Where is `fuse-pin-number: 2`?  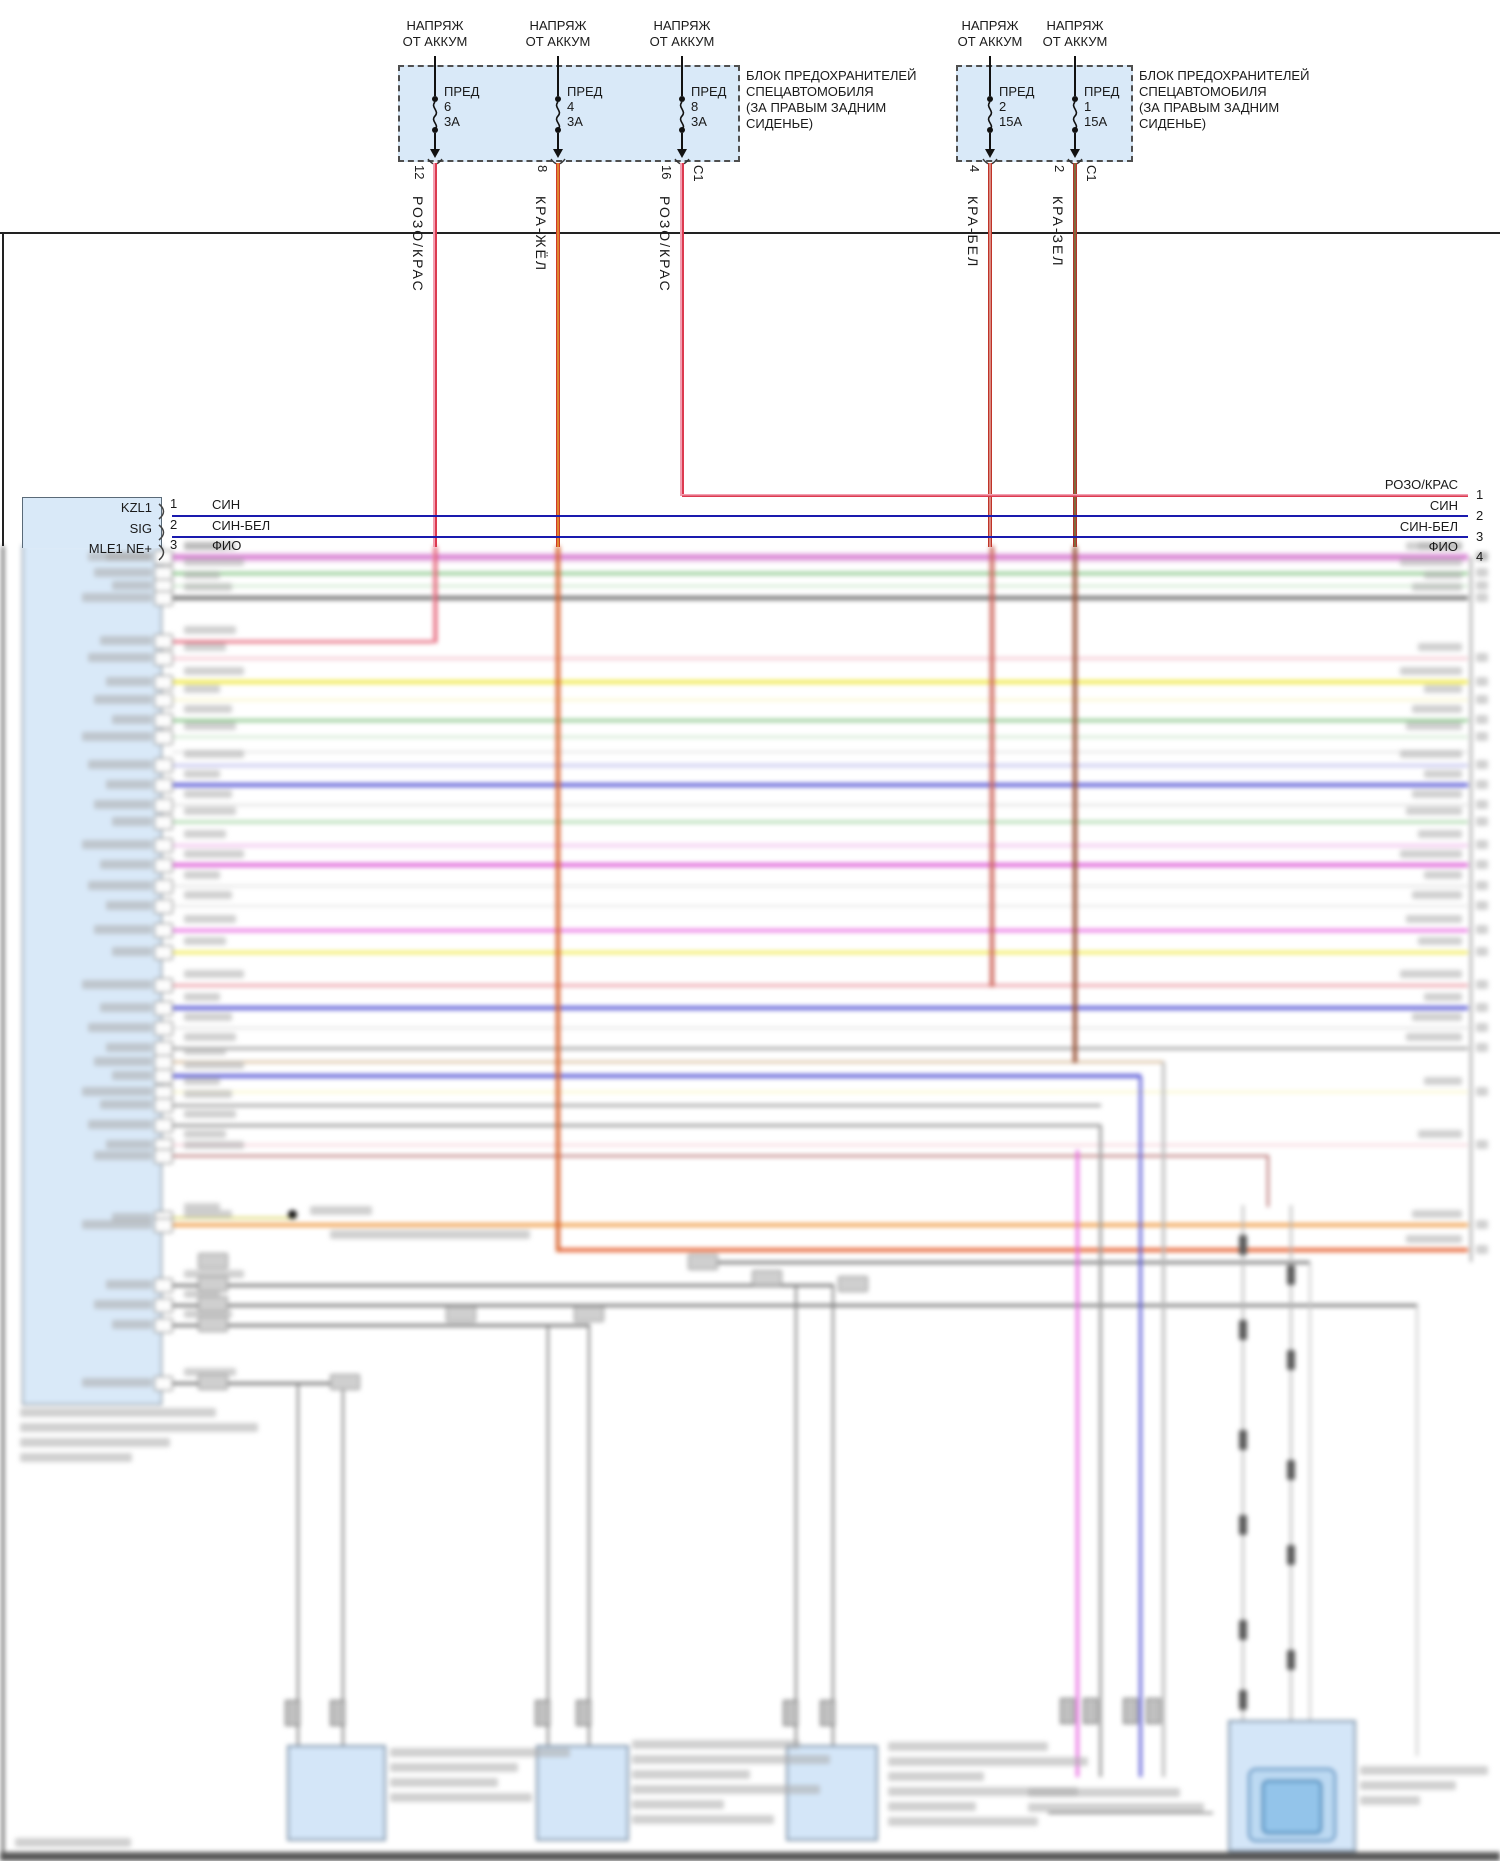 fuse-pin-number: 2 is located at coordinates (1059, 169).